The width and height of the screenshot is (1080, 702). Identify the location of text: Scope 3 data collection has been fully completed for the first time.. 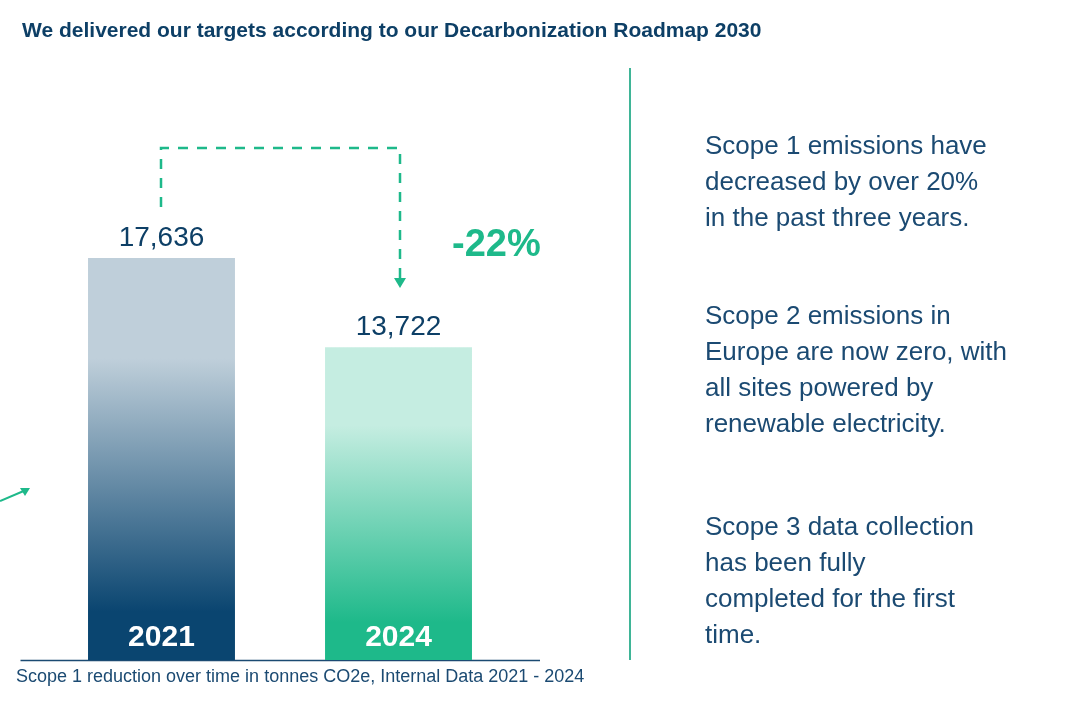
(840, 580).